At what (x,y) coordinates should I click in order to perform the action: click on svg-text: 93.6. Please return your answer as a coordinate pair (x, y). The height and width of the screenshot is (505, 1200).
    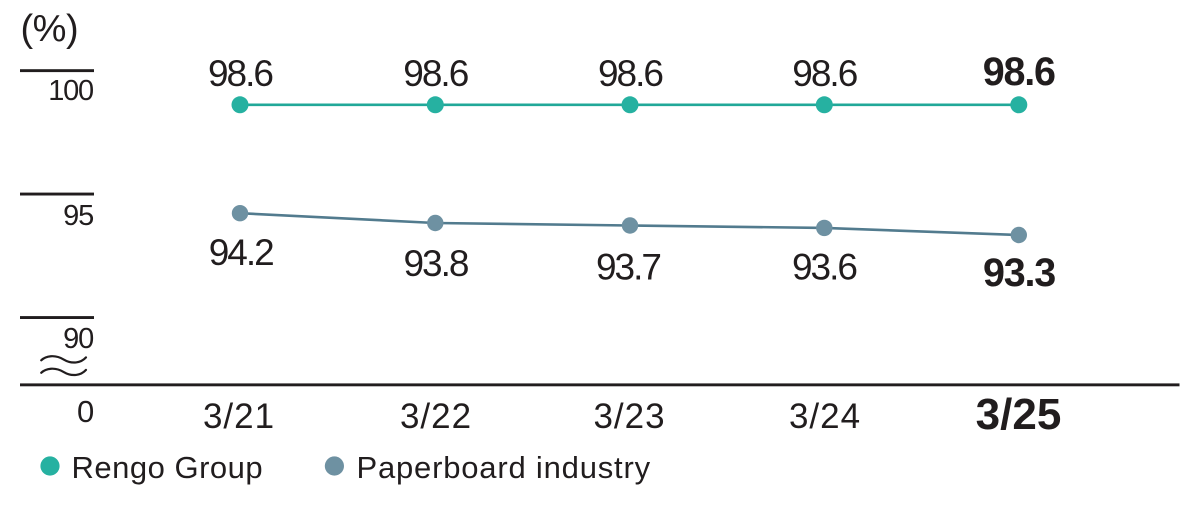
    Looking at the image, I should click on (824, 267).